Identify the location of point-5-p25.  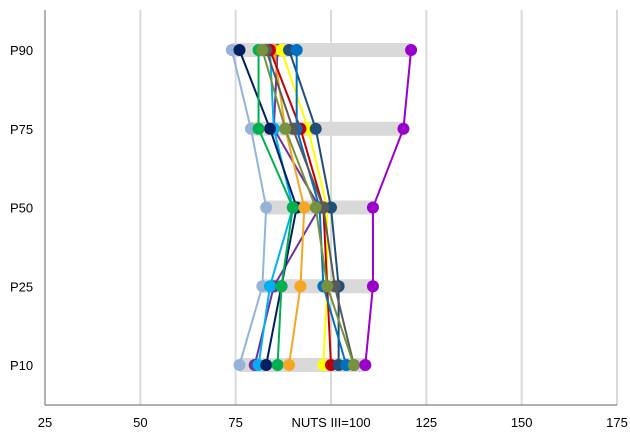
(300, 286).